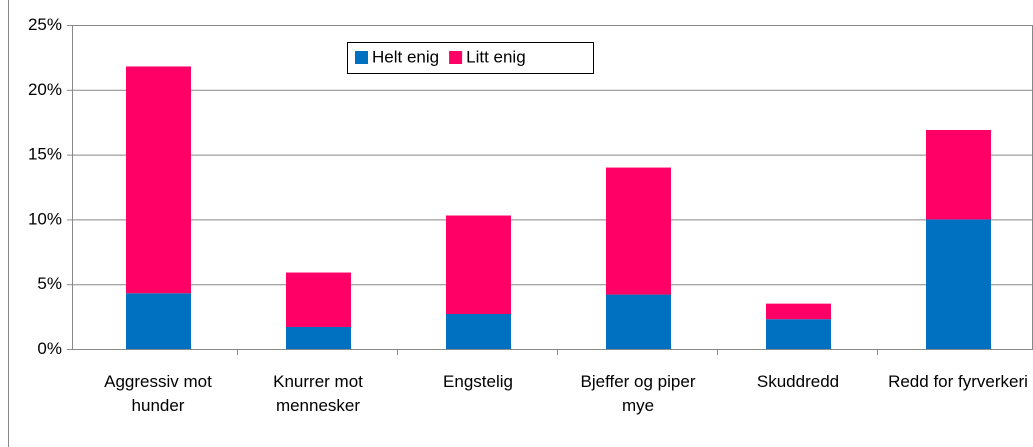 Image resolution: width=1033 pixels, height=447 pixels. What do you see at coordinates (638, 393) in the screenshot?
I see `x-tick-label: Bjeffer og piper mye` at bounding box center [638, 393].